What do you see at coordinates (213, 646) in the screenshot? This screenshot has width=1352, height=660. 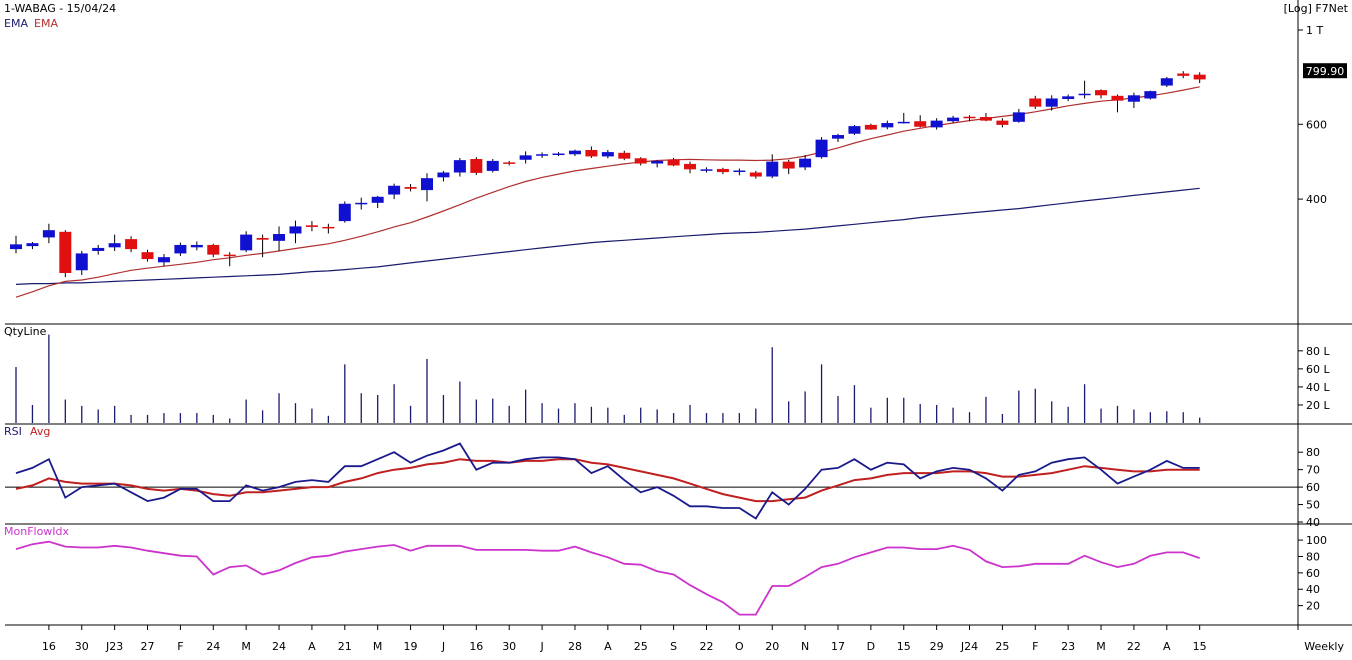 I see `x-tick-label: 24` at bounding box center [213, 646].